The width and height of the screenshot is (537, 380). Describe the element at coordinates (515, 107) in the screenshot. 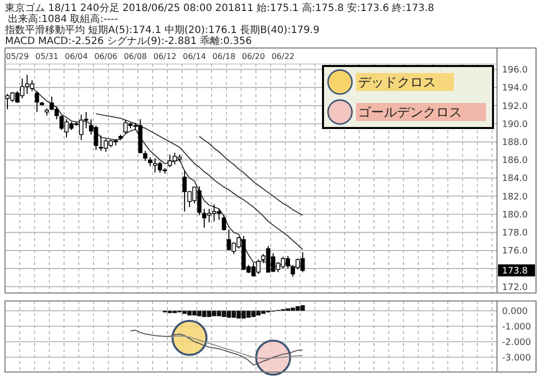

I see `y-tick-label: 192.0` at that location.